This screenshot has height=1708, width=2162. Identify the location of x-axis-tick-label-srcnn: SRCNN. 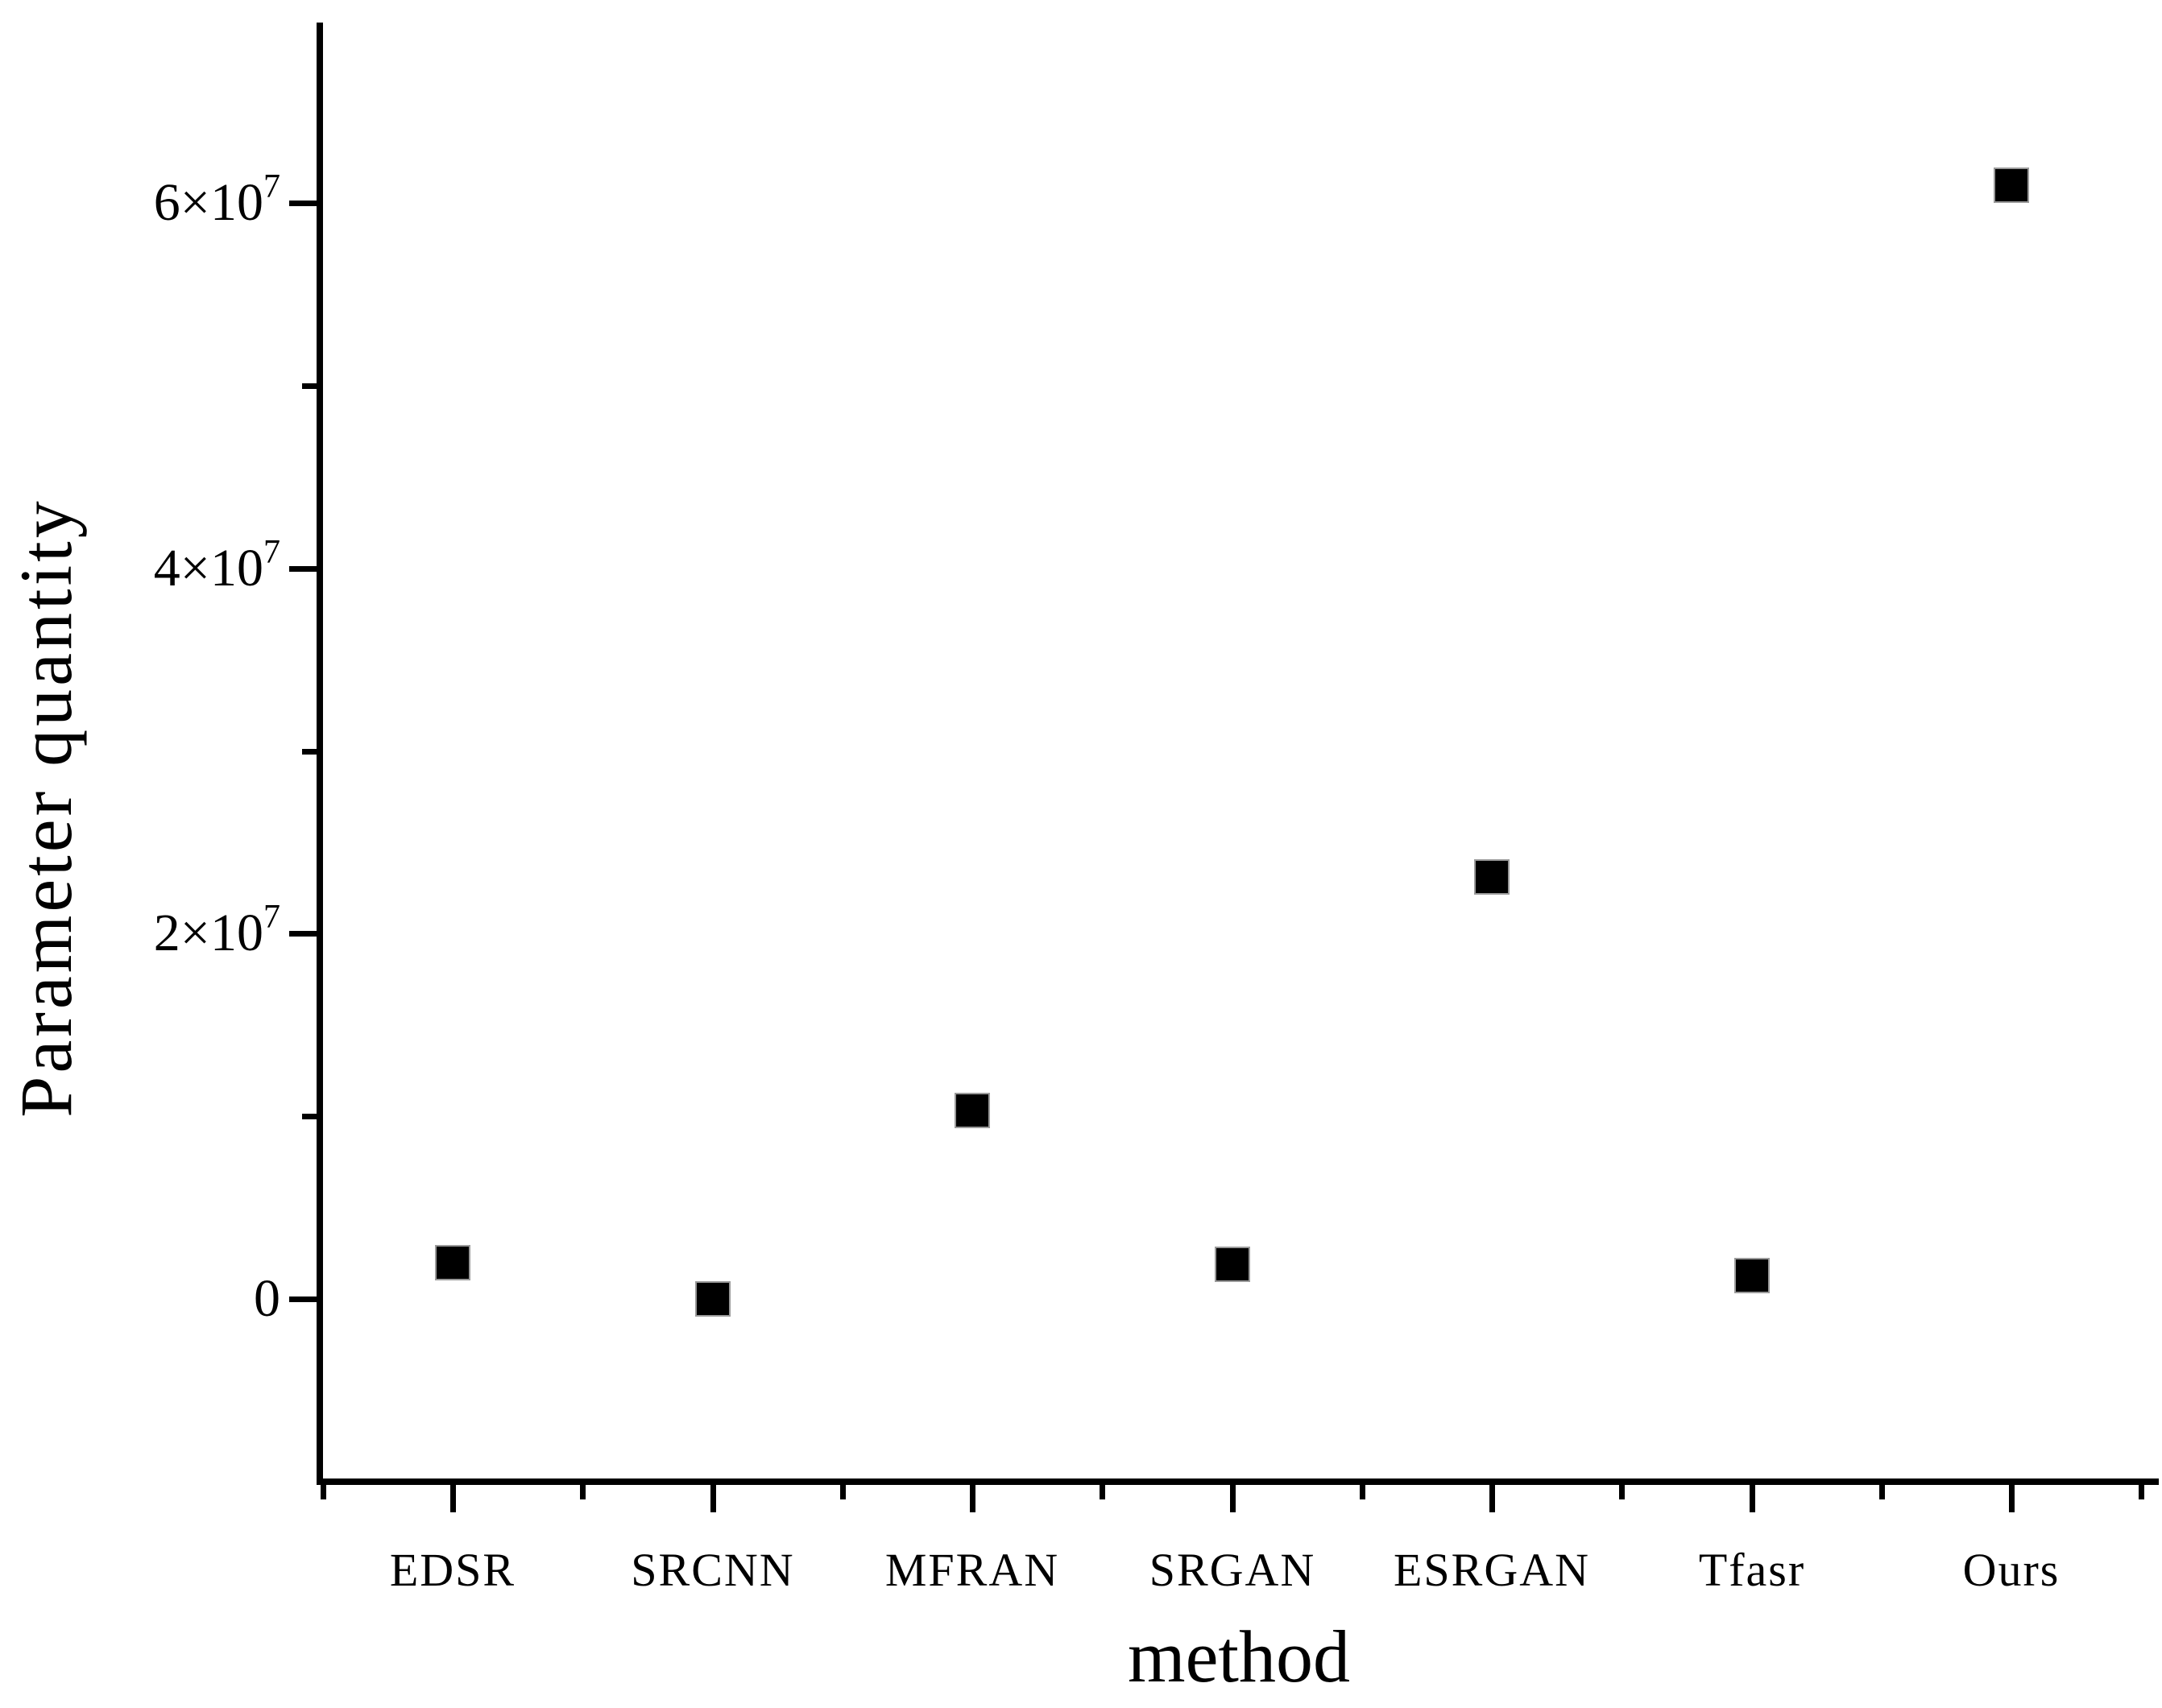
(713, 1570).